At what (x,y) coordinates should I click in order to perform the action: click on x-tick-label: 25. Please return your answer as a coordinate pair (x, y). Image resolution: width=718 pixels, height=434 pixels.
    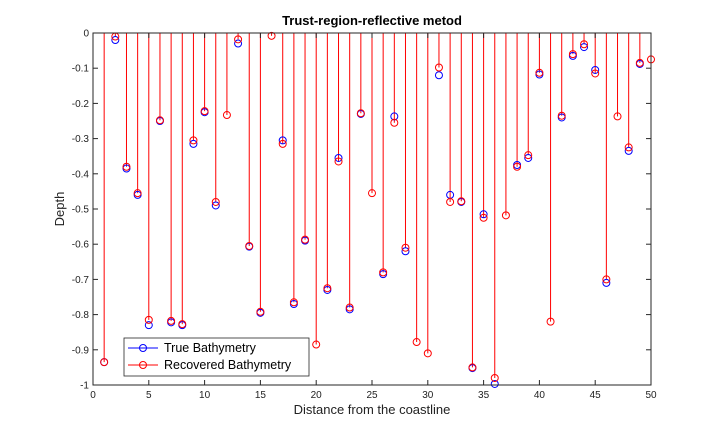
    Looking at the image, I should click on (372, 395).